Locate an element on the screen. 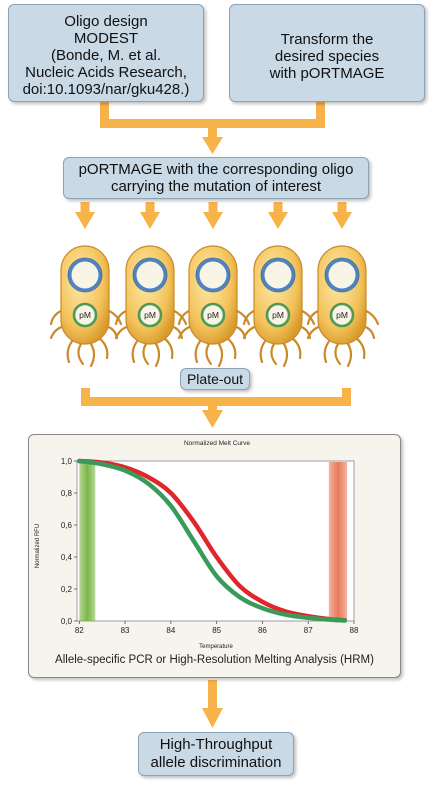  plot-area is located at coordinates (215, 541).